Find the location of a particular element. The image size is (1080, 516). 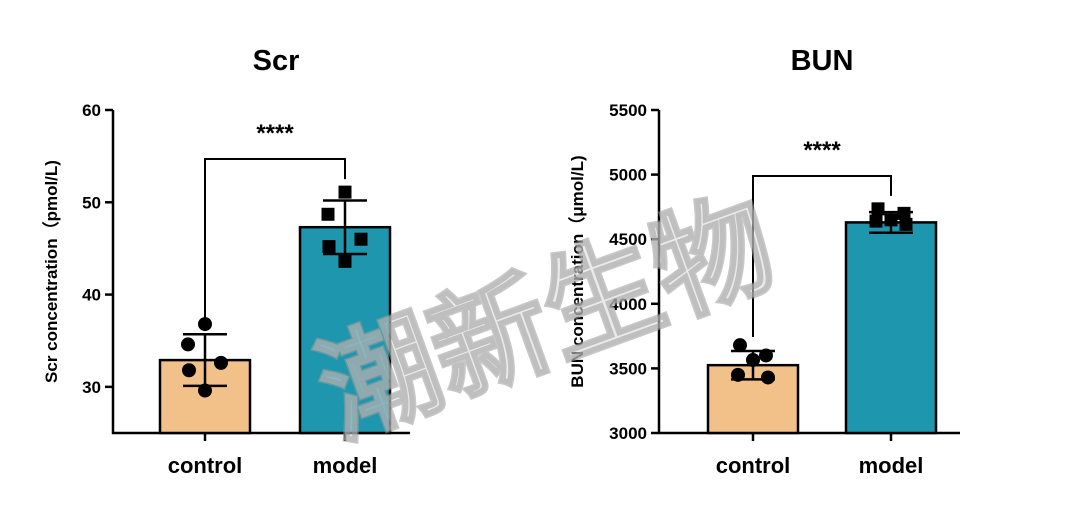

bar-model is located at coordinates (891, 328).